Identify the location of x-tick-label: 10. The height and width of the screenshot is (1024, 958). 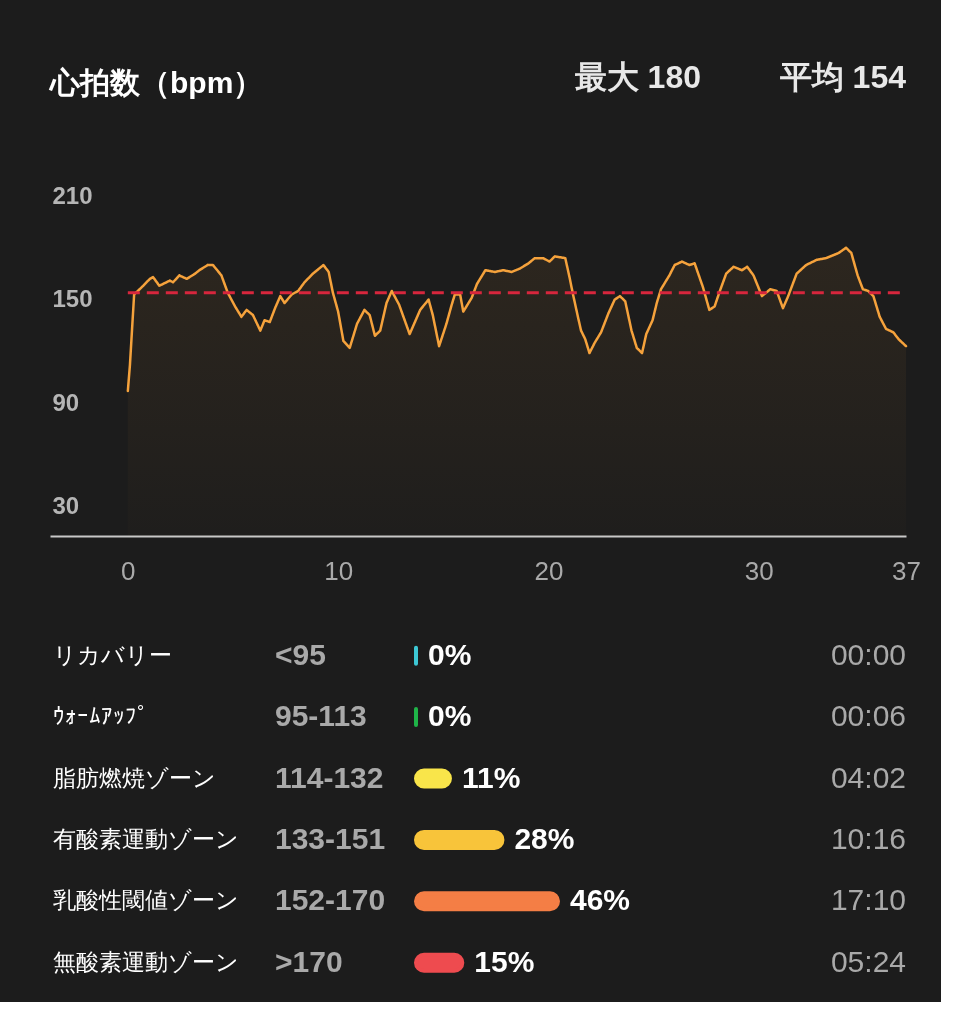
(339, 570).